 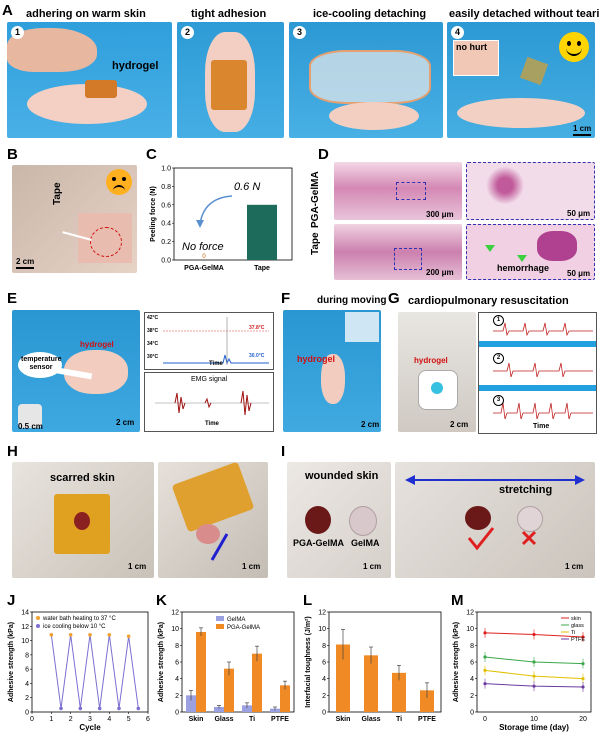 I want to click on scale-label-h1: 1 cm, so click(x=137, y=566).